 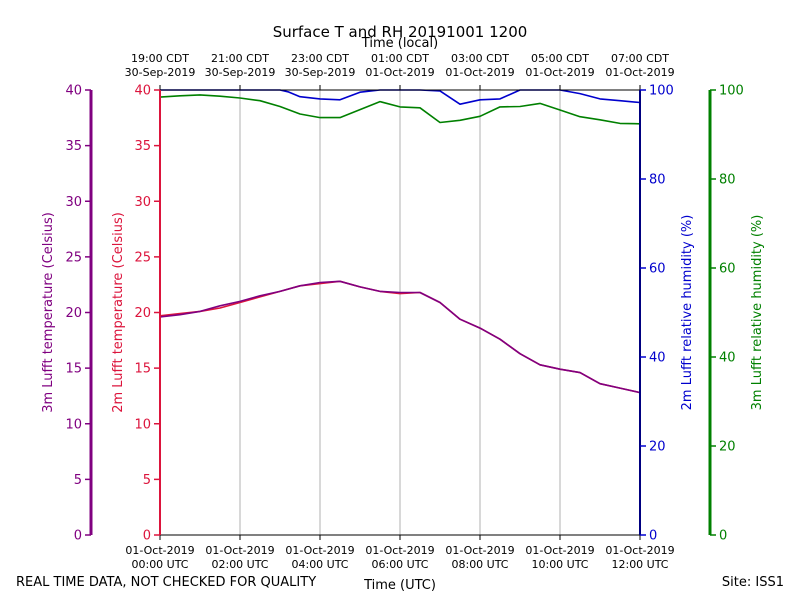 What do you see at coordinates (48, 312) in the screenshot?
I see `y-axis-label-temp3m: 3m Lufft temperature (Celsius)` at bounding box center [48, 312].